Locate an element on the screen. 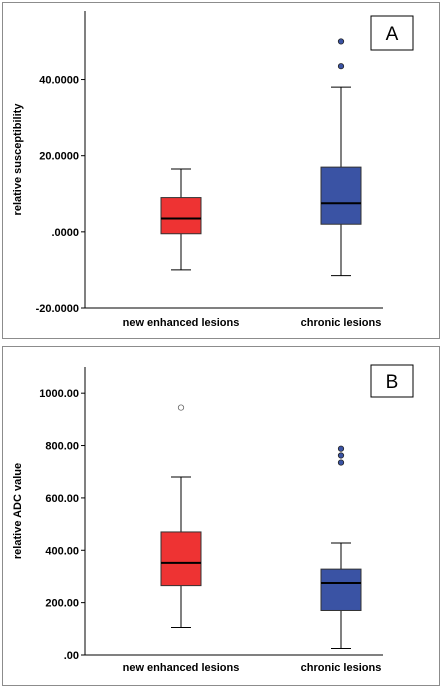 This screenshot has height=700, width=444. y-tick-label: 1000.00 is located at coordinates (59, 394).